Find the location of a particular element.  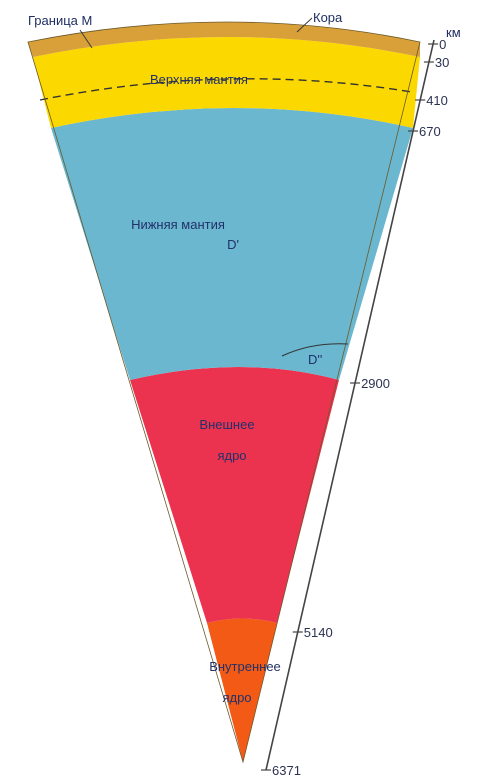

inner-core-layer is located at coordinates (242, 690).